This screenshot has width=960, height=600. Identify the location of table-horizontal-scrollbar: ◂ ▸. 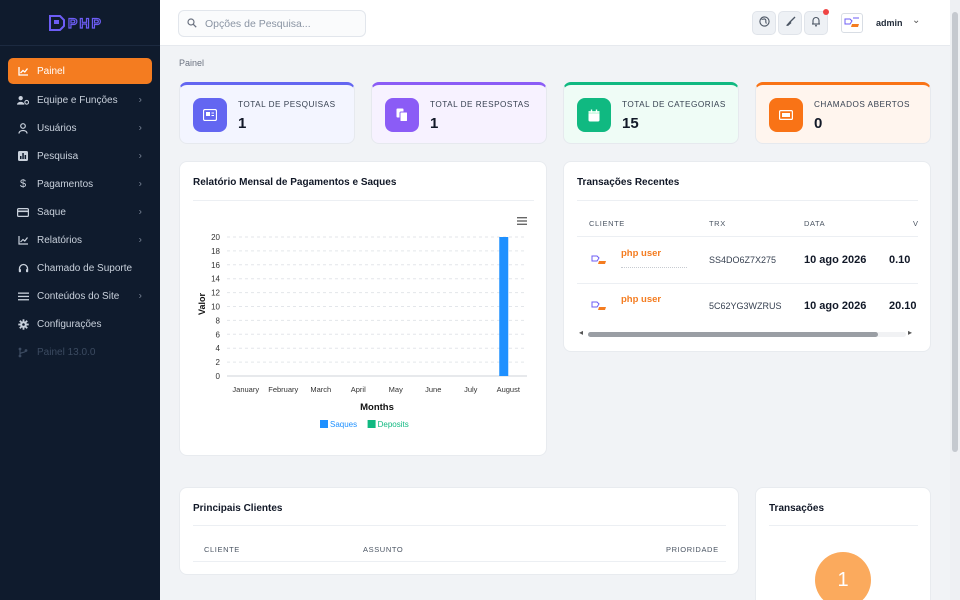
(747, 333).